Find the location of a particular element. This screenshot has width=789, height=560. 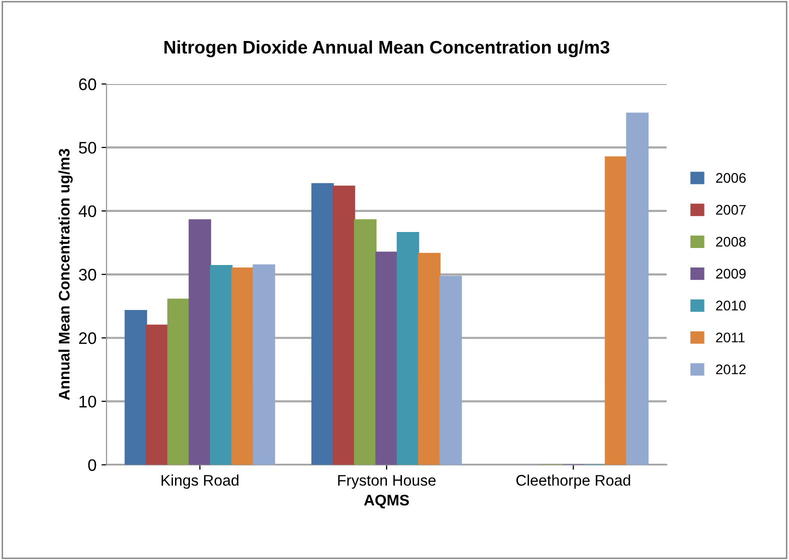

x-tick-label: Fryston House is located at coordinates (387, 482).